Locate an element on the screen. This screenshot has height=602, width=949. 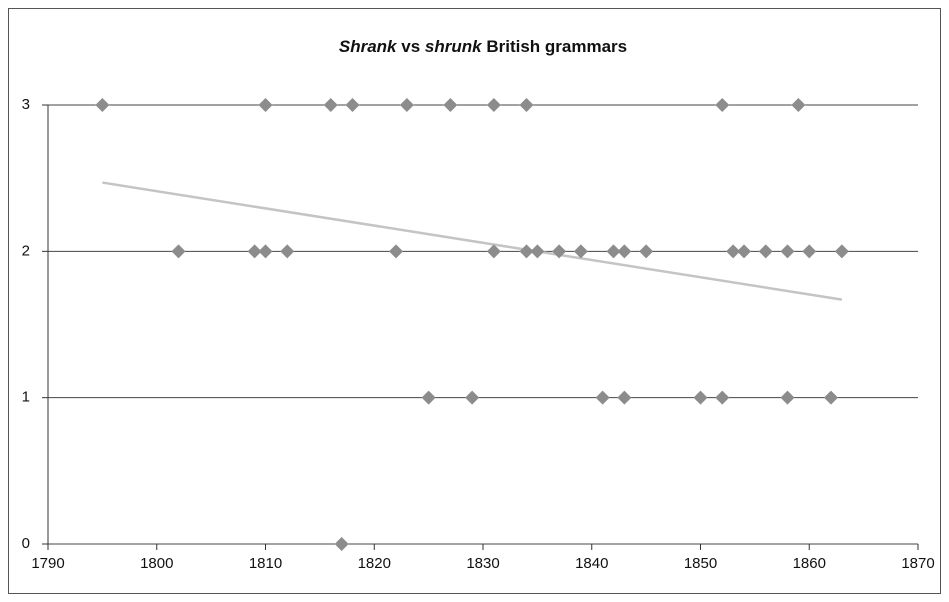
title-part: Shrank is located at coordinates (368, 46).